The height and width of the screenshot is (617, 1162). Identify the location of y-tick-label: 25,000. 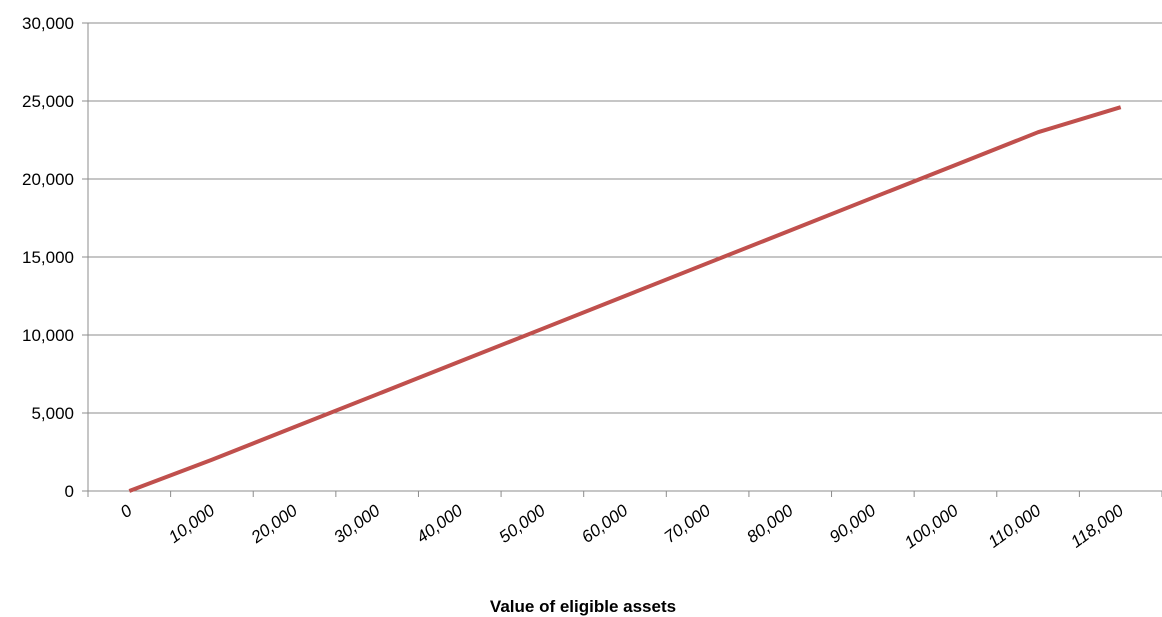
(48, 101).